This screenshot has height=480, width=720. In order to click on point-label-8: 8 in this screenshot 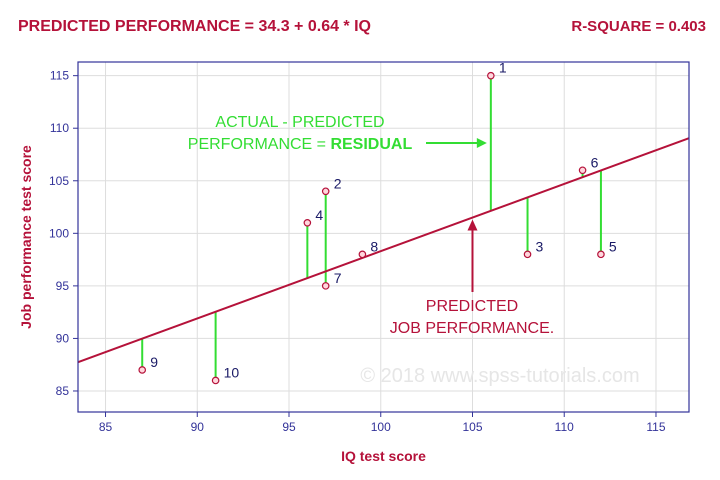, I will do `click(374, 246)`.